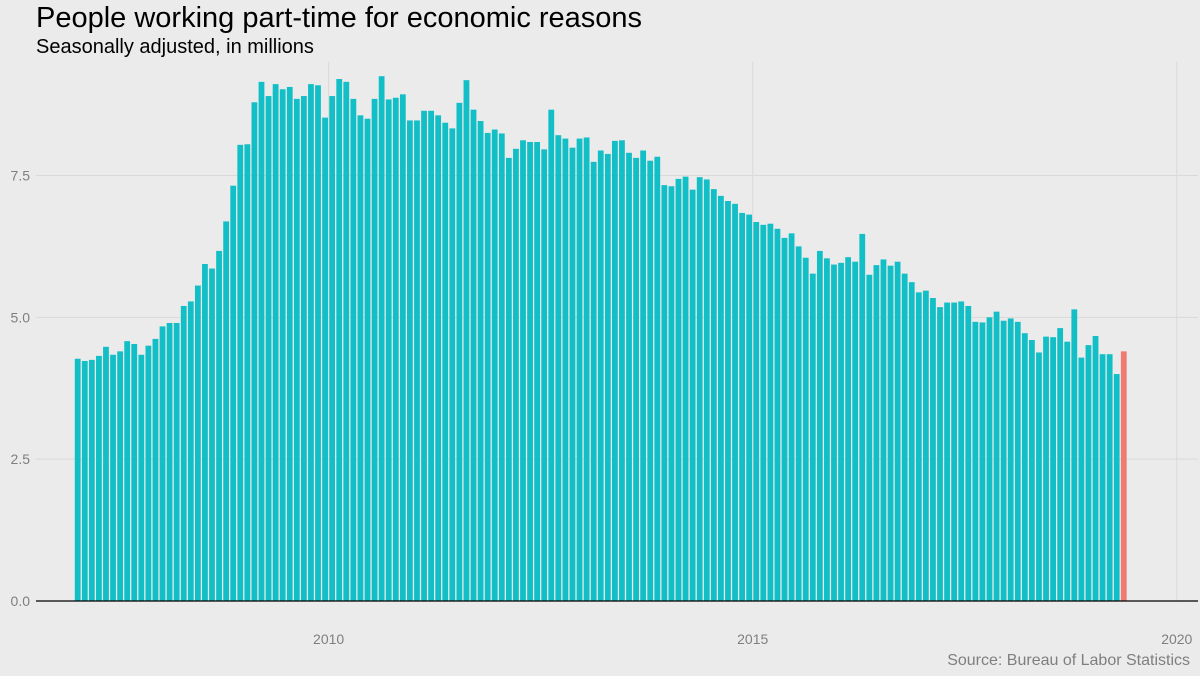  I want to click on y-tick-label: 2.5, so click(21, 459).